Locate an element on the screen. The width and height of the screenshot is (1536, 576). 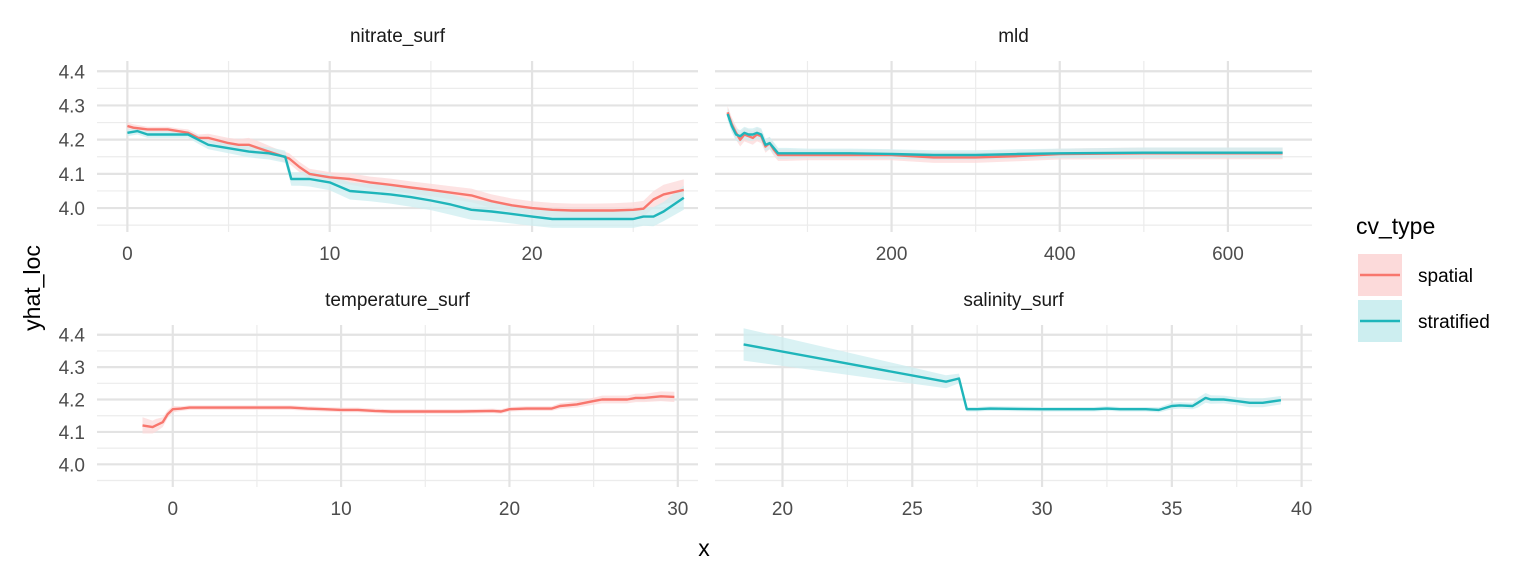
x-tick-label: 200 is located at coordinates (892, 254).